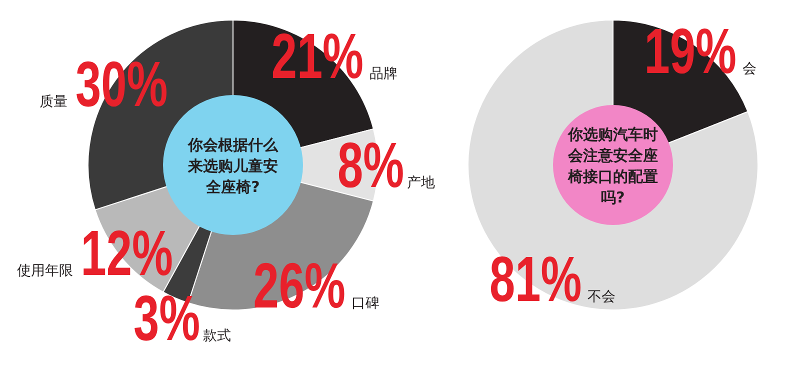 Image resolution: width=787 pixels, height=390 pixels. What do you see at coordinates (602, 296) in the screenshot?
I see `slice-label: 不会` at bounding box center [602, 296].